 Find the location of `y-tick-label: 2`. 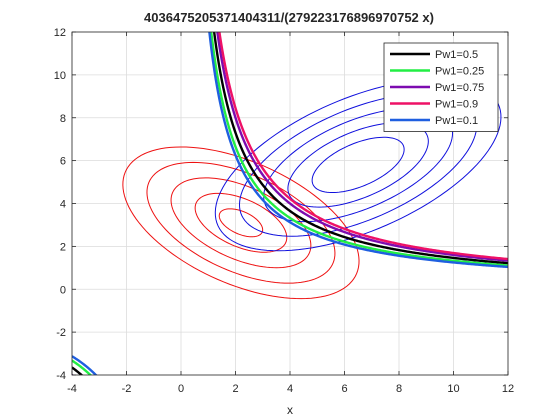

y-tick-label: 2 is located at coordinates (63, 247).